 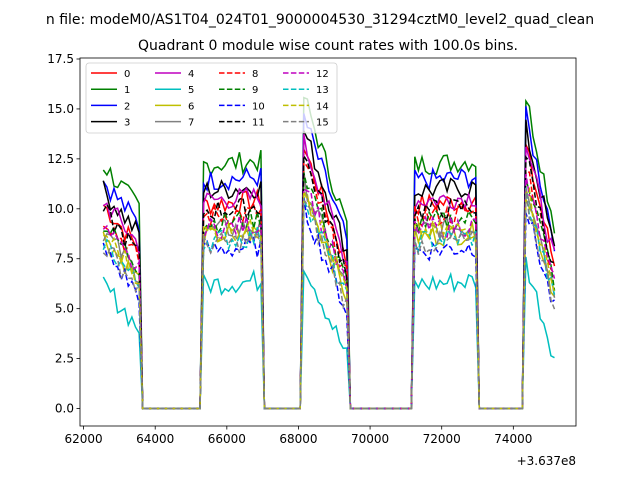 I want to click on x-tick-label: 72000, so click(x=442, y=439).